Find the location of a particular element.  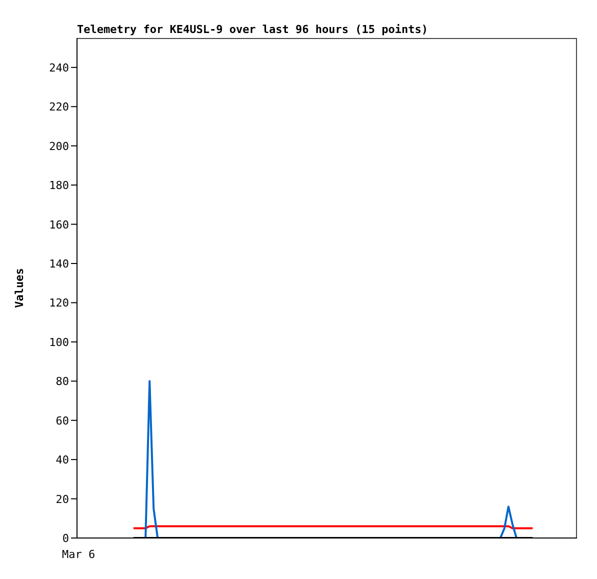

text: Mar 6 is located at coordinates (79, 554).